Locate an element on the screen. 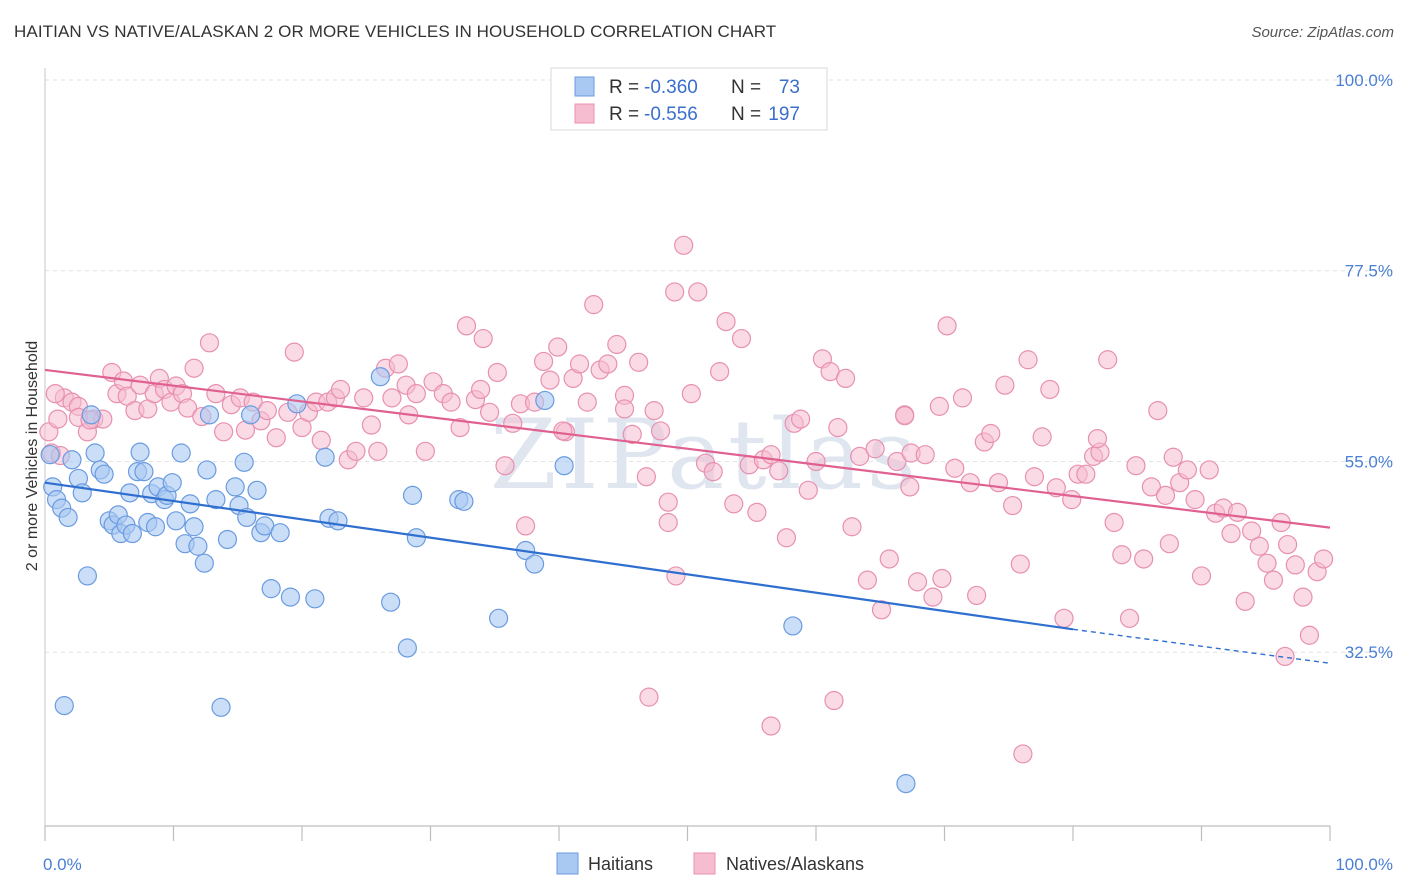  source-label: Source: ZipAtlas.com is located at coordinates (1322, 32).